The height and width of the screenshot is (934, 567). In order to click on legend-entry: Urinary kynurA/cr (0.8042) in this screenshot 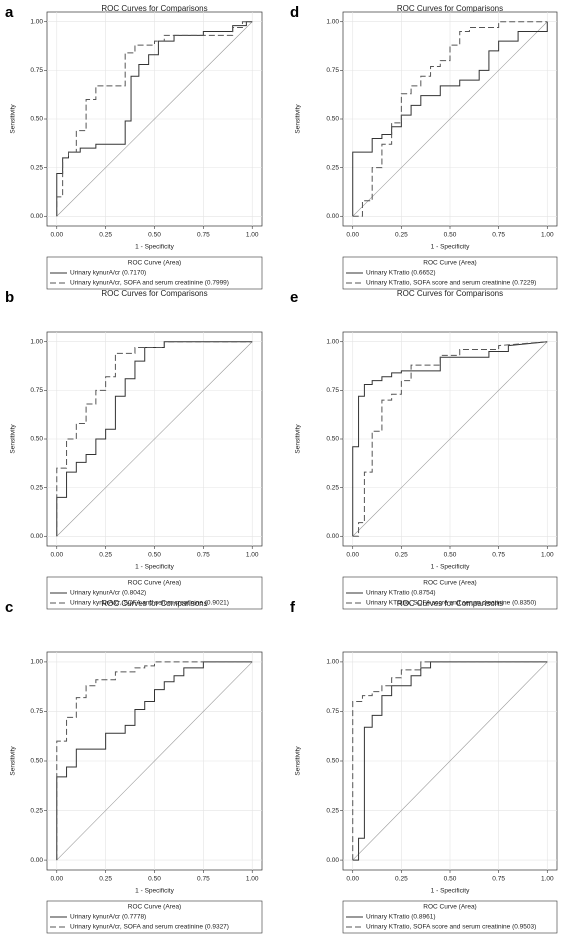, I will do `click(108, 593)`.